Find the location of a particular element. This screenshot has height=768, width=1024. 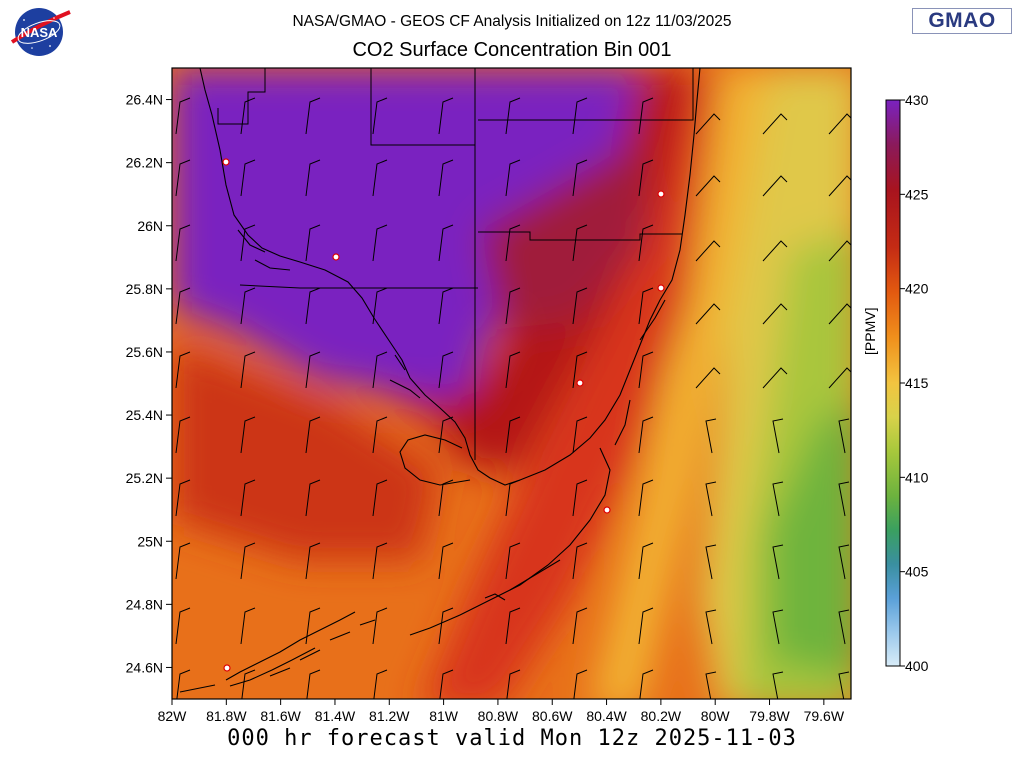

lat-tick-label: 25.6N is located at coordinates (144, 352).